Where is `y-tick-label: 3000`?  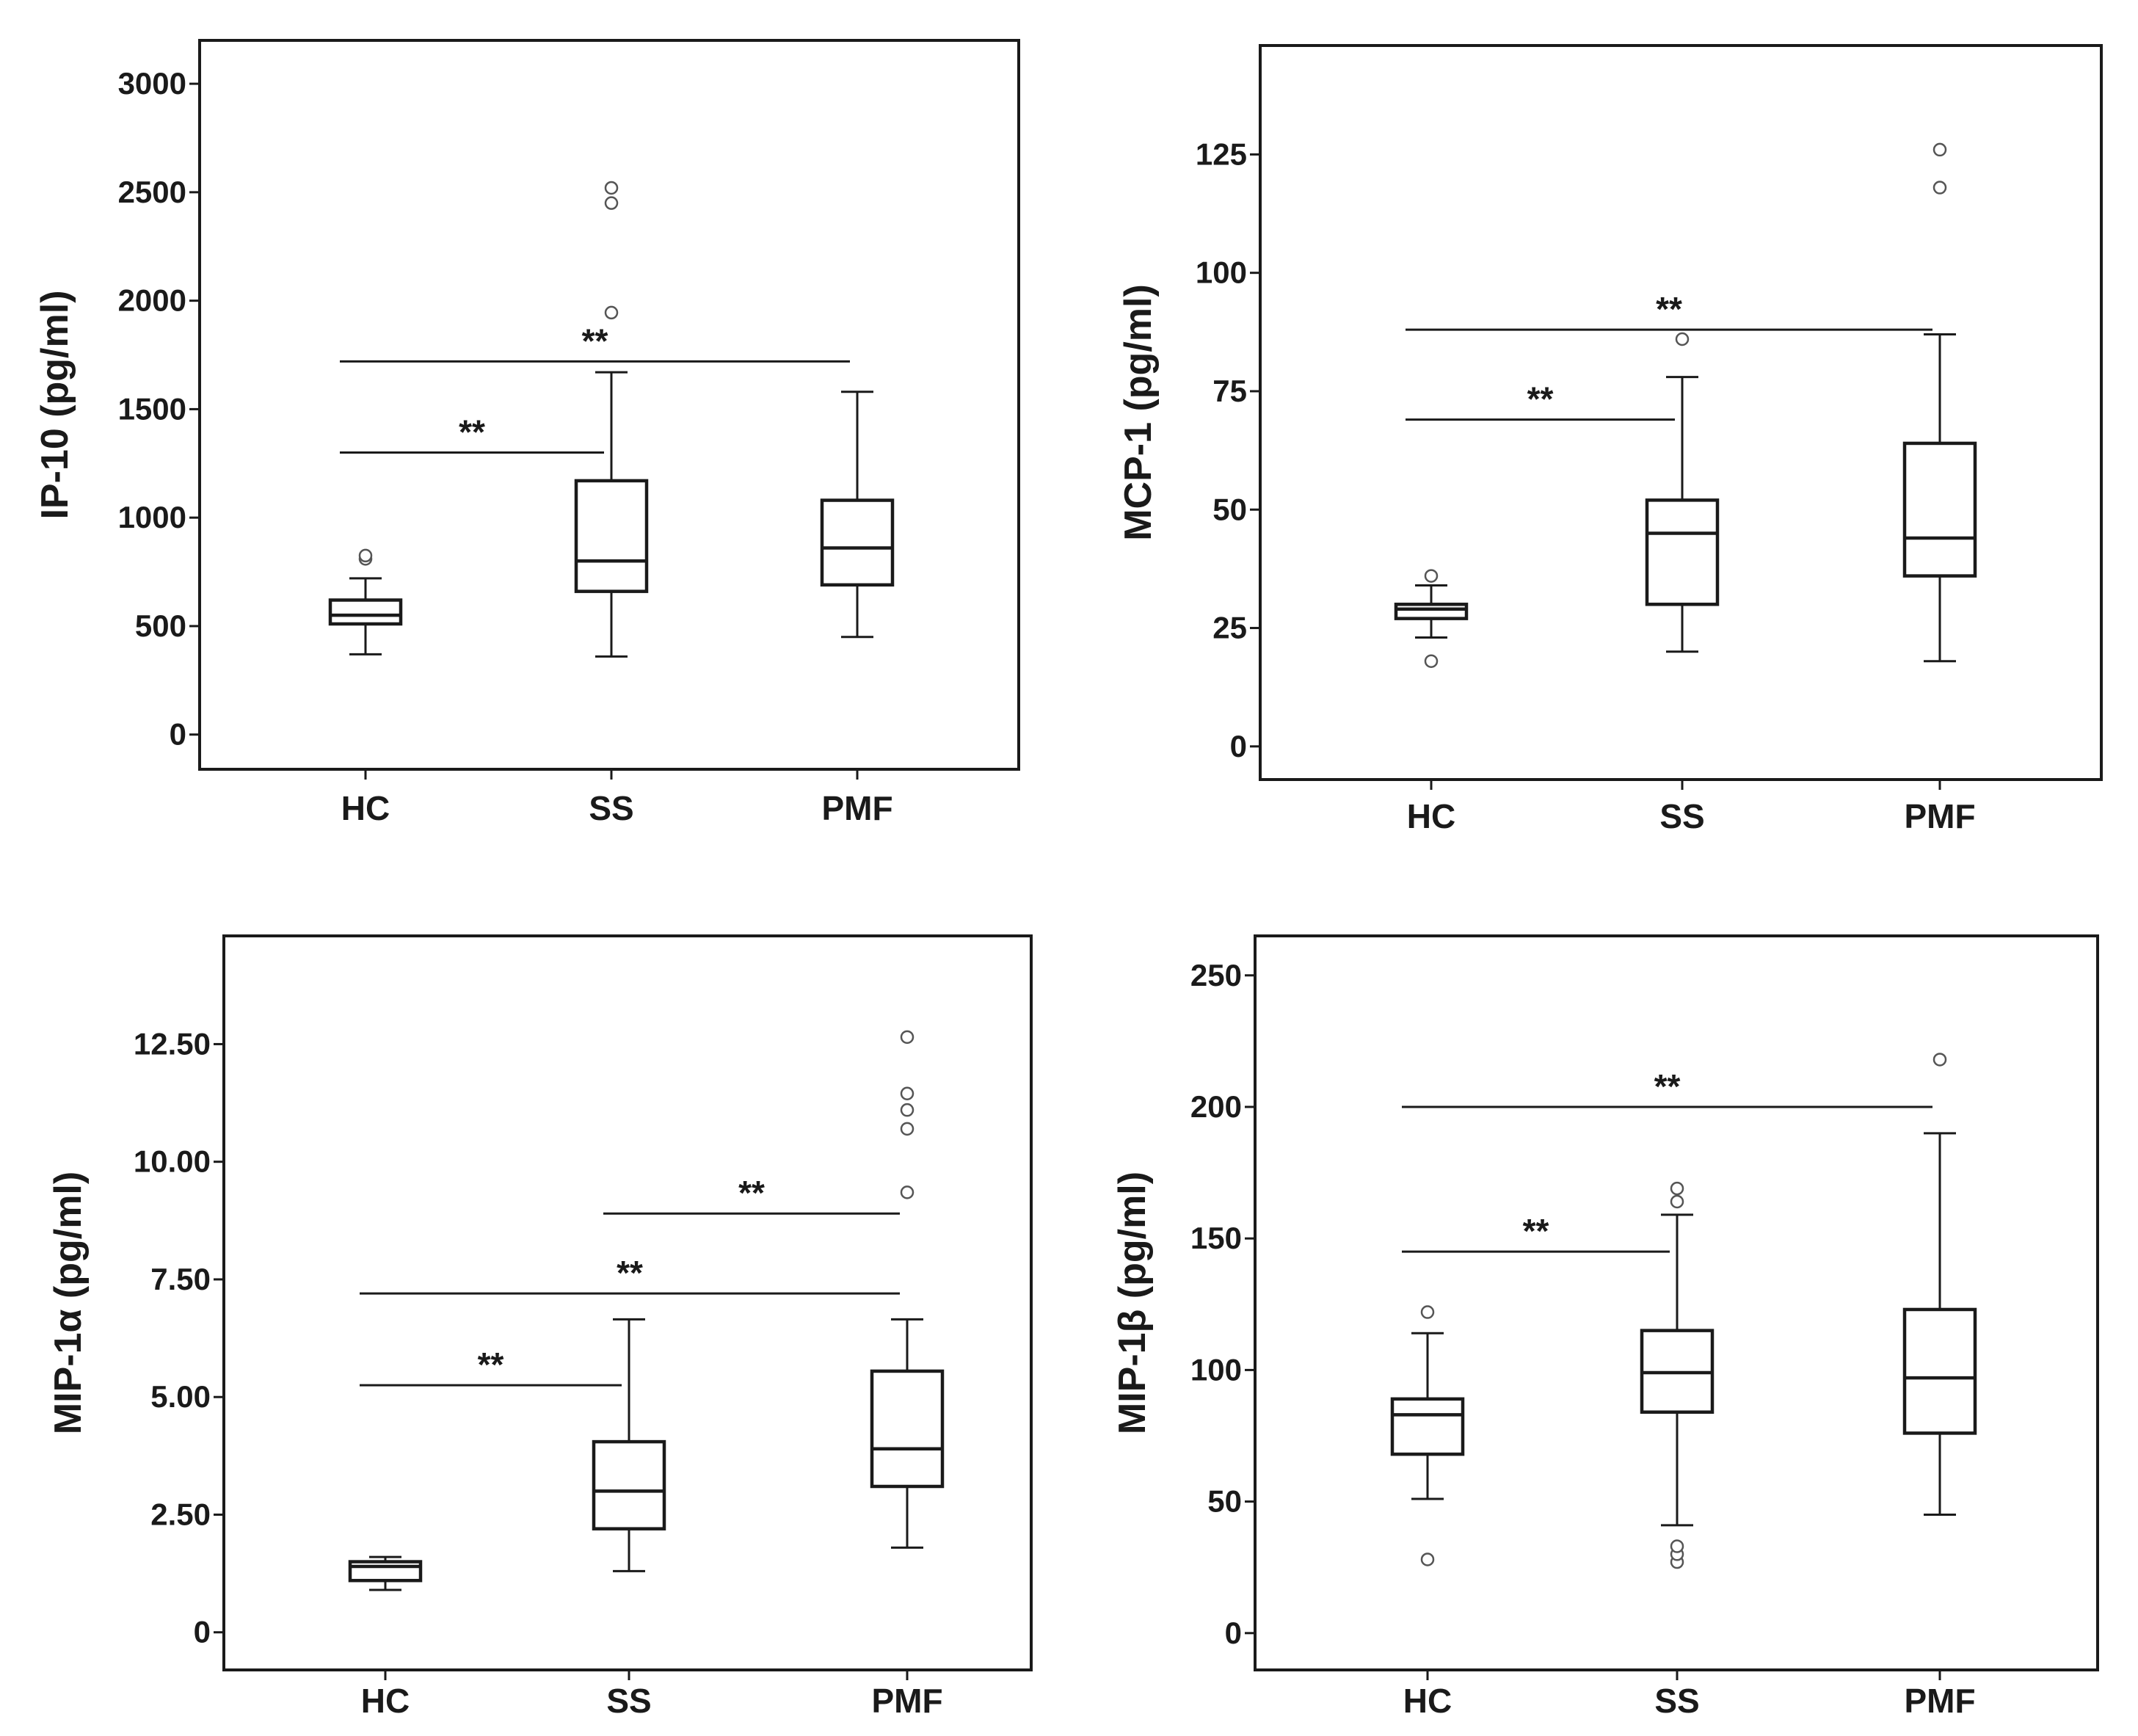 y-tick-label: 3000 is located at coordinates (152, 83).